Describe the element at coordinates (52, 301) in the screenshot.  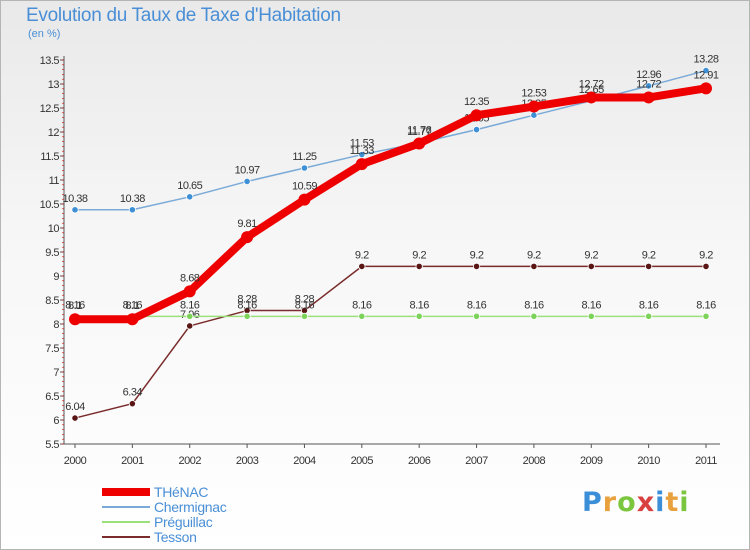
I see `y-tick-label: 8.5` at that location.